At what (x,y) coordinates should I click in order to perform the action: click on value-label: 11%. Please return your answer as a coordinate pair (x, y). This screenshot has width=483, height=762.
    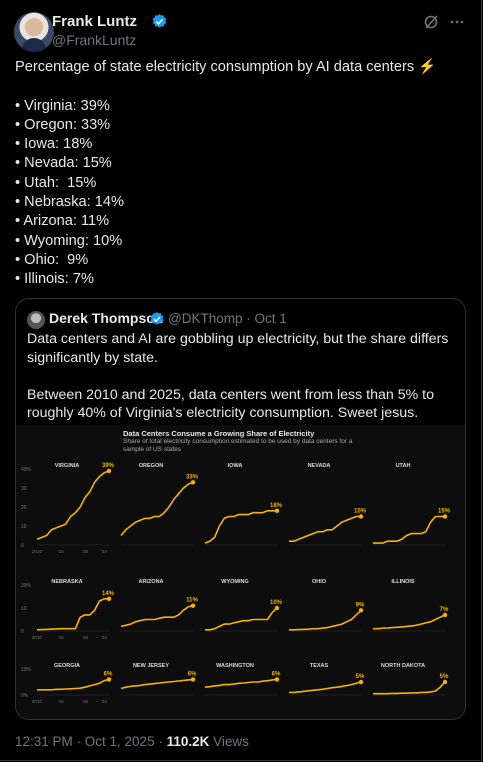
    Looking at the image, I should click on (192, 601).